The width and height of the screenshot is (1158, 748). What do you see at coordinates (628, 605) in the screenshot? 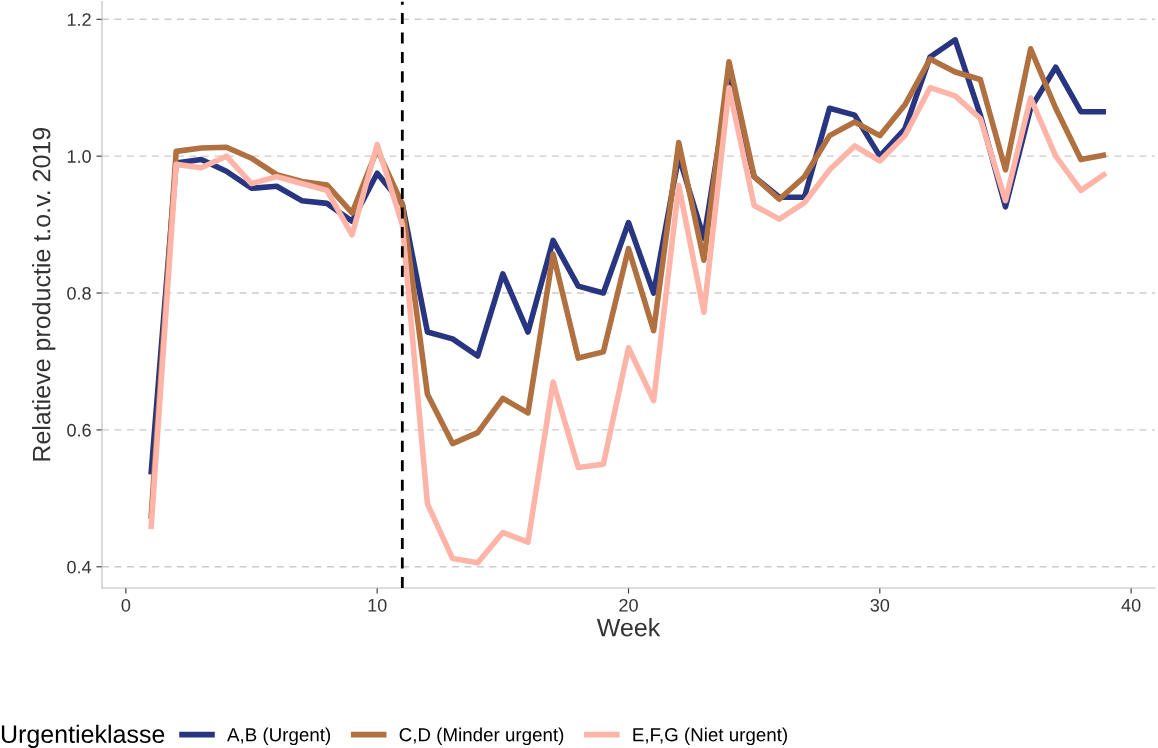
I see `x-tick-label: 20` at bounding box center [628, 605].